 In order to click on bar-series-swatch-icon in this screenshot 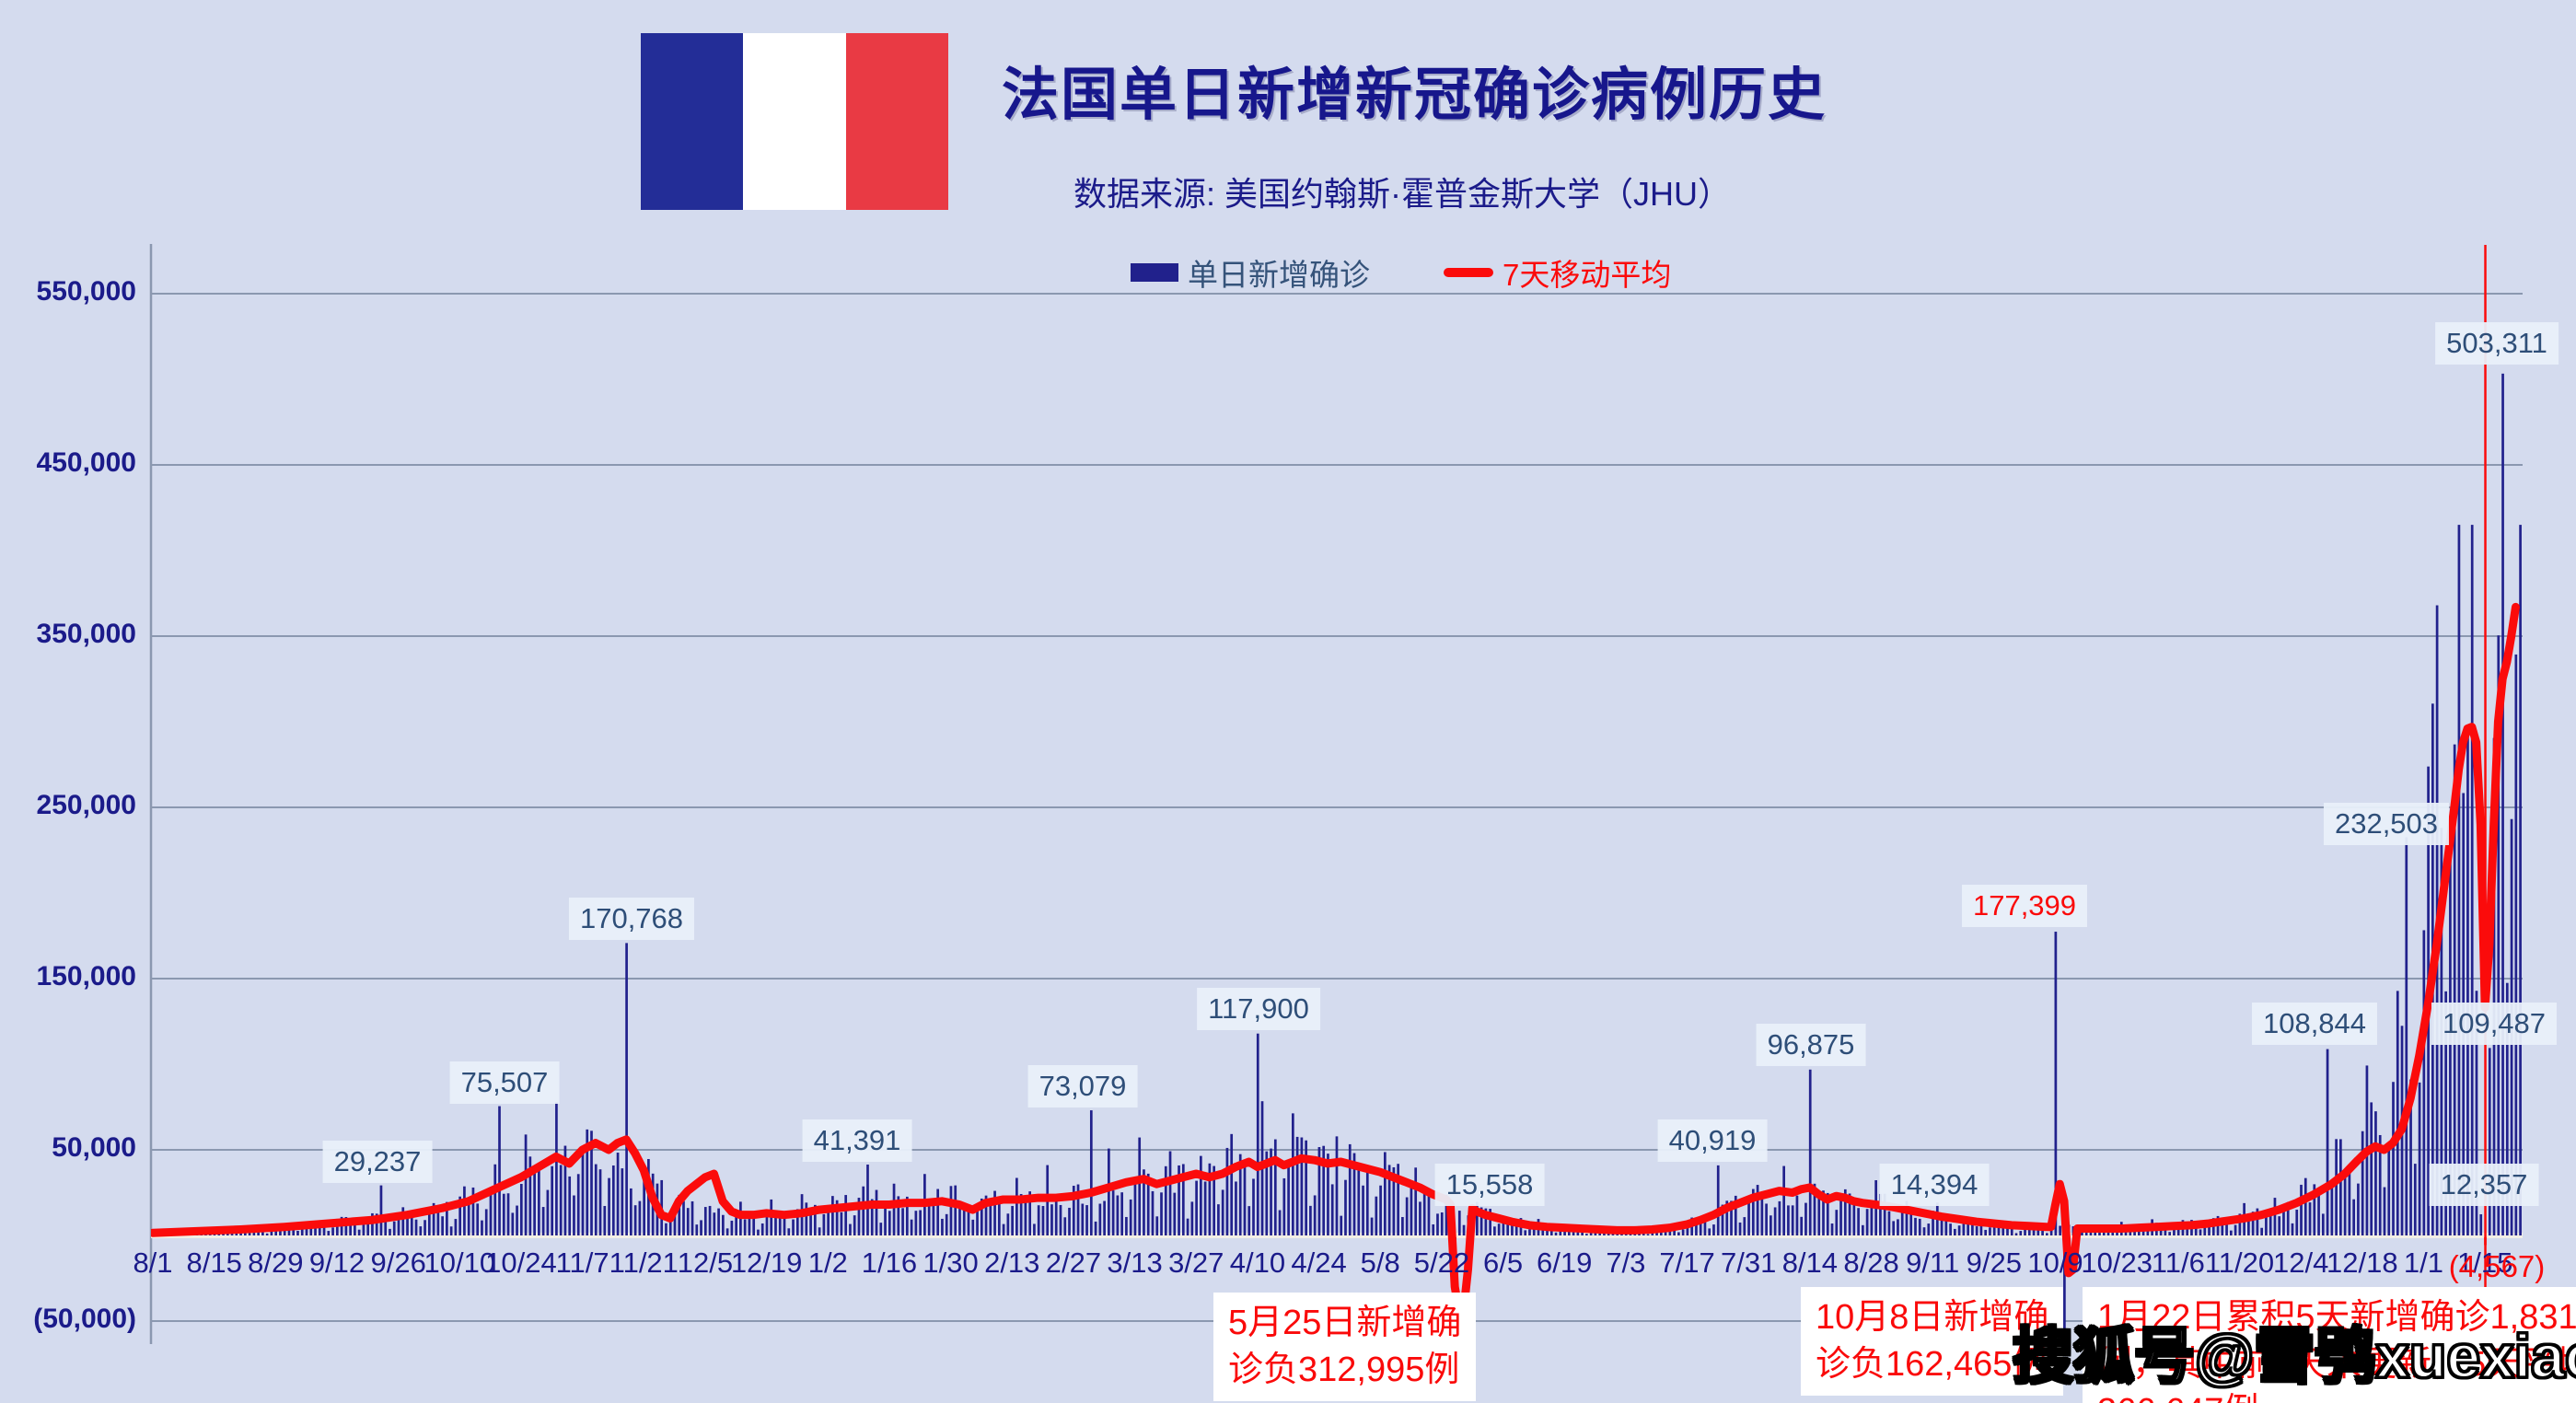, I will do `click(1154, 272)`.